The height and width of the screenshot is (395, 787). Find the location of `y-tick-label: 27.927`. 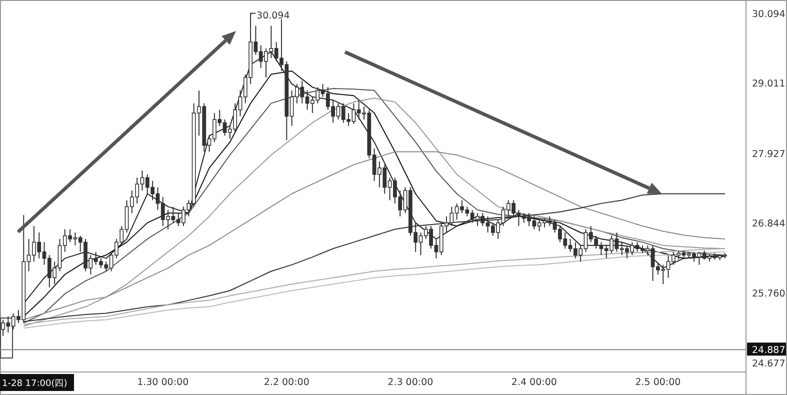

y-tick-label: 27.927 is located at coordinates (769, 154).